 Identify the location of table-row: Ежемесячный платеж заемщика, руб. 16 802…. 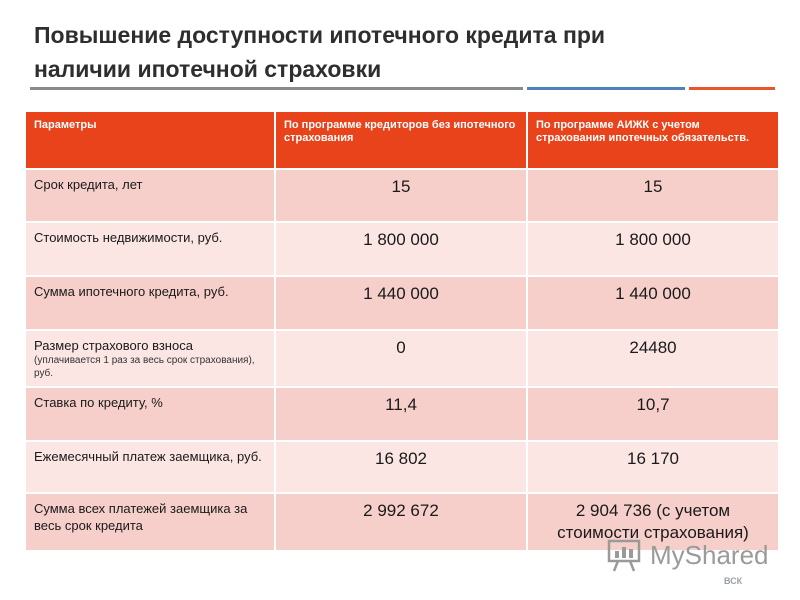
(402, 467).